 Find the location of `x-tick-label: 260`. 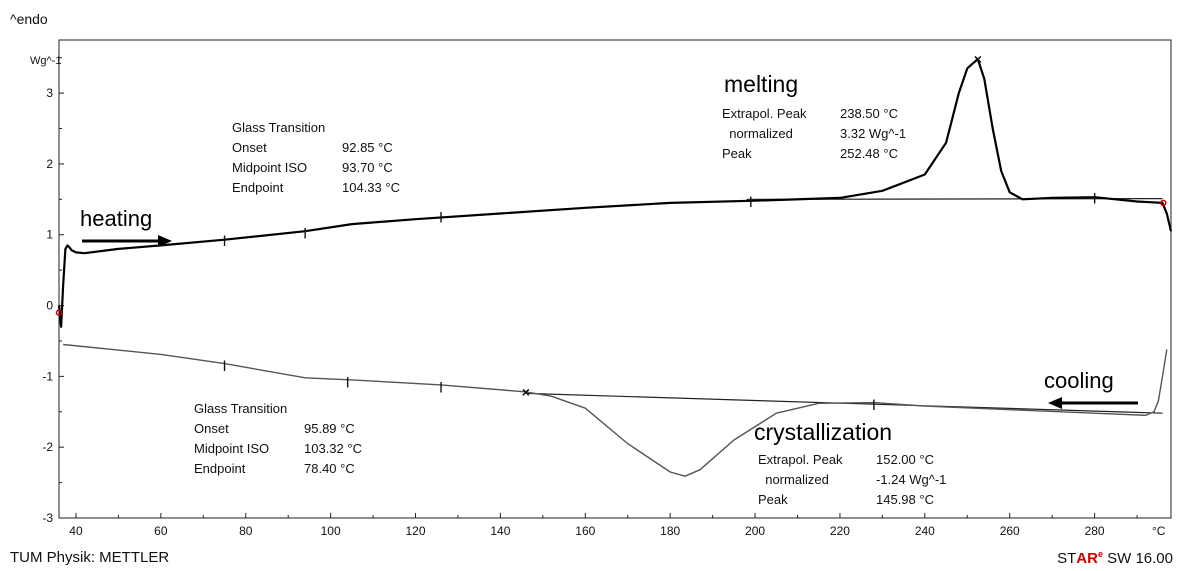

x-tick-label: 260 is located at coordinates (1010, 531).